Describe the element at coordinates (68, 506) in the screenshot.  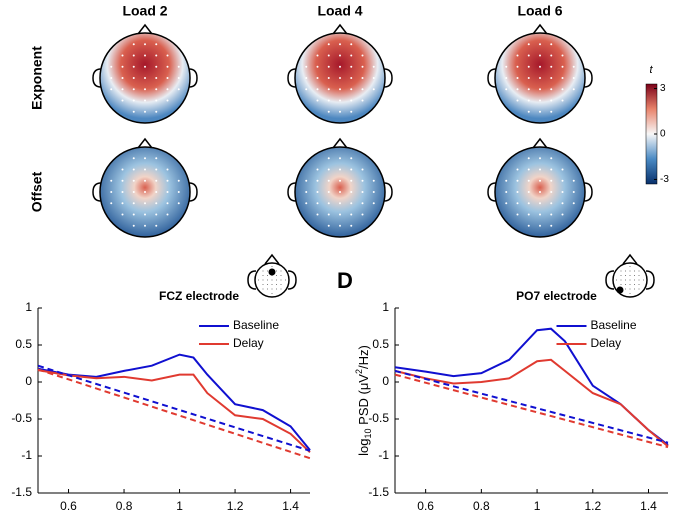
I see `x-tick-label: 0.6` at that location.